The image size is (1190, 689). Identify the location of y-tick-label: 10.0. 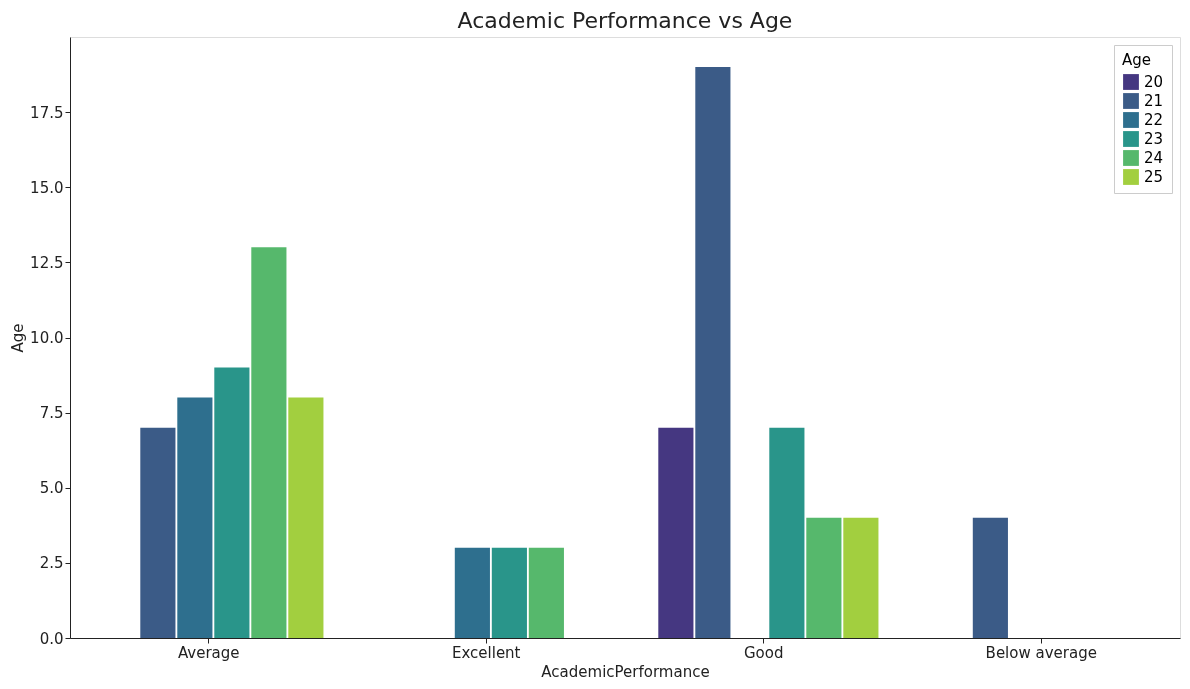
(47, 338).